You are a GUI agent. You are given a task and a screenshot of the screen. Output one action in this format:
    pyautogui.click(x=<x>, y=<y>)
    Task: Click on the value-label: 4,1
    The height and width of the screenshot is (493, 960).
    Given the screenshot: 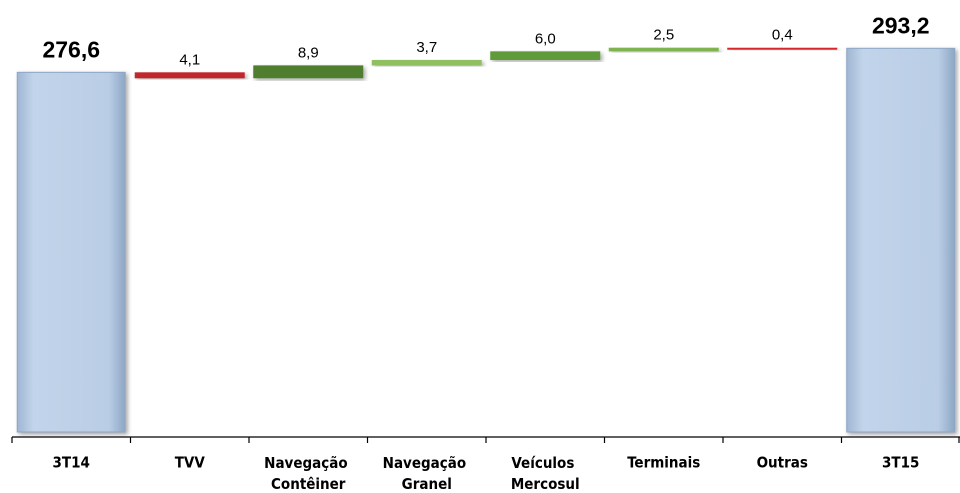 What is the action you would take?
    pyautogui.click(x=189, y=59)
    